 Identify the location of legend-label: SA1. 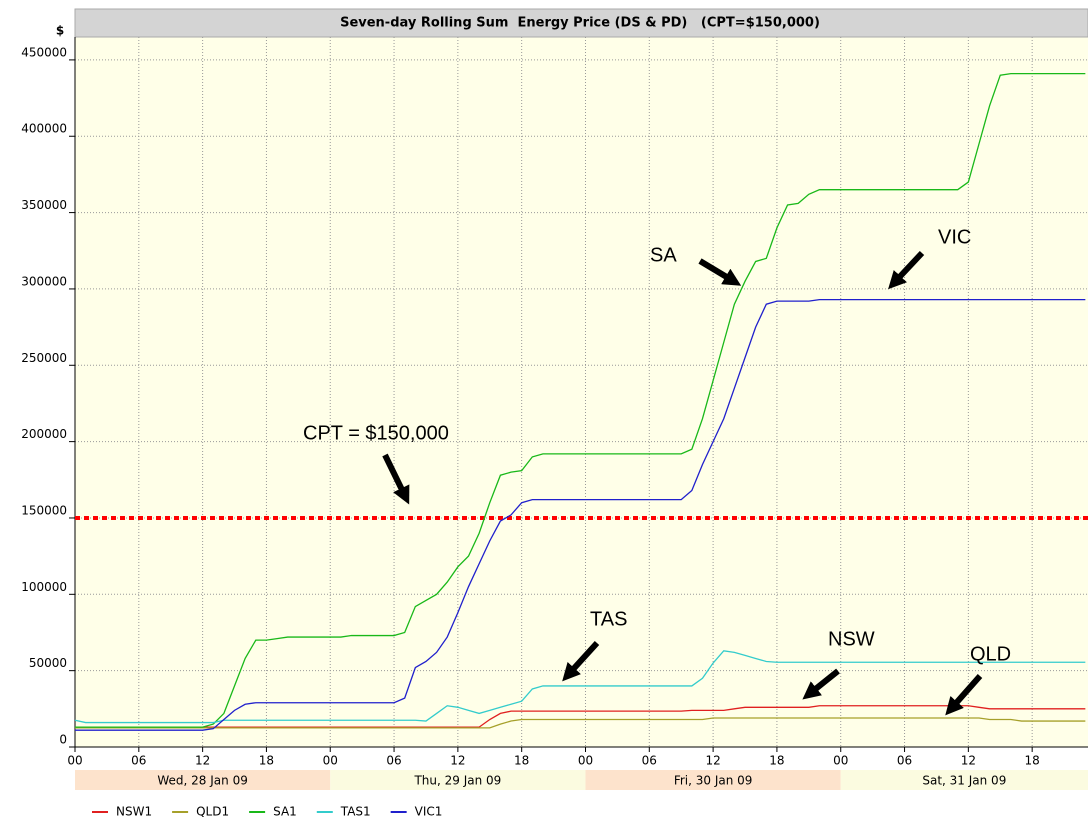
(285, 811).